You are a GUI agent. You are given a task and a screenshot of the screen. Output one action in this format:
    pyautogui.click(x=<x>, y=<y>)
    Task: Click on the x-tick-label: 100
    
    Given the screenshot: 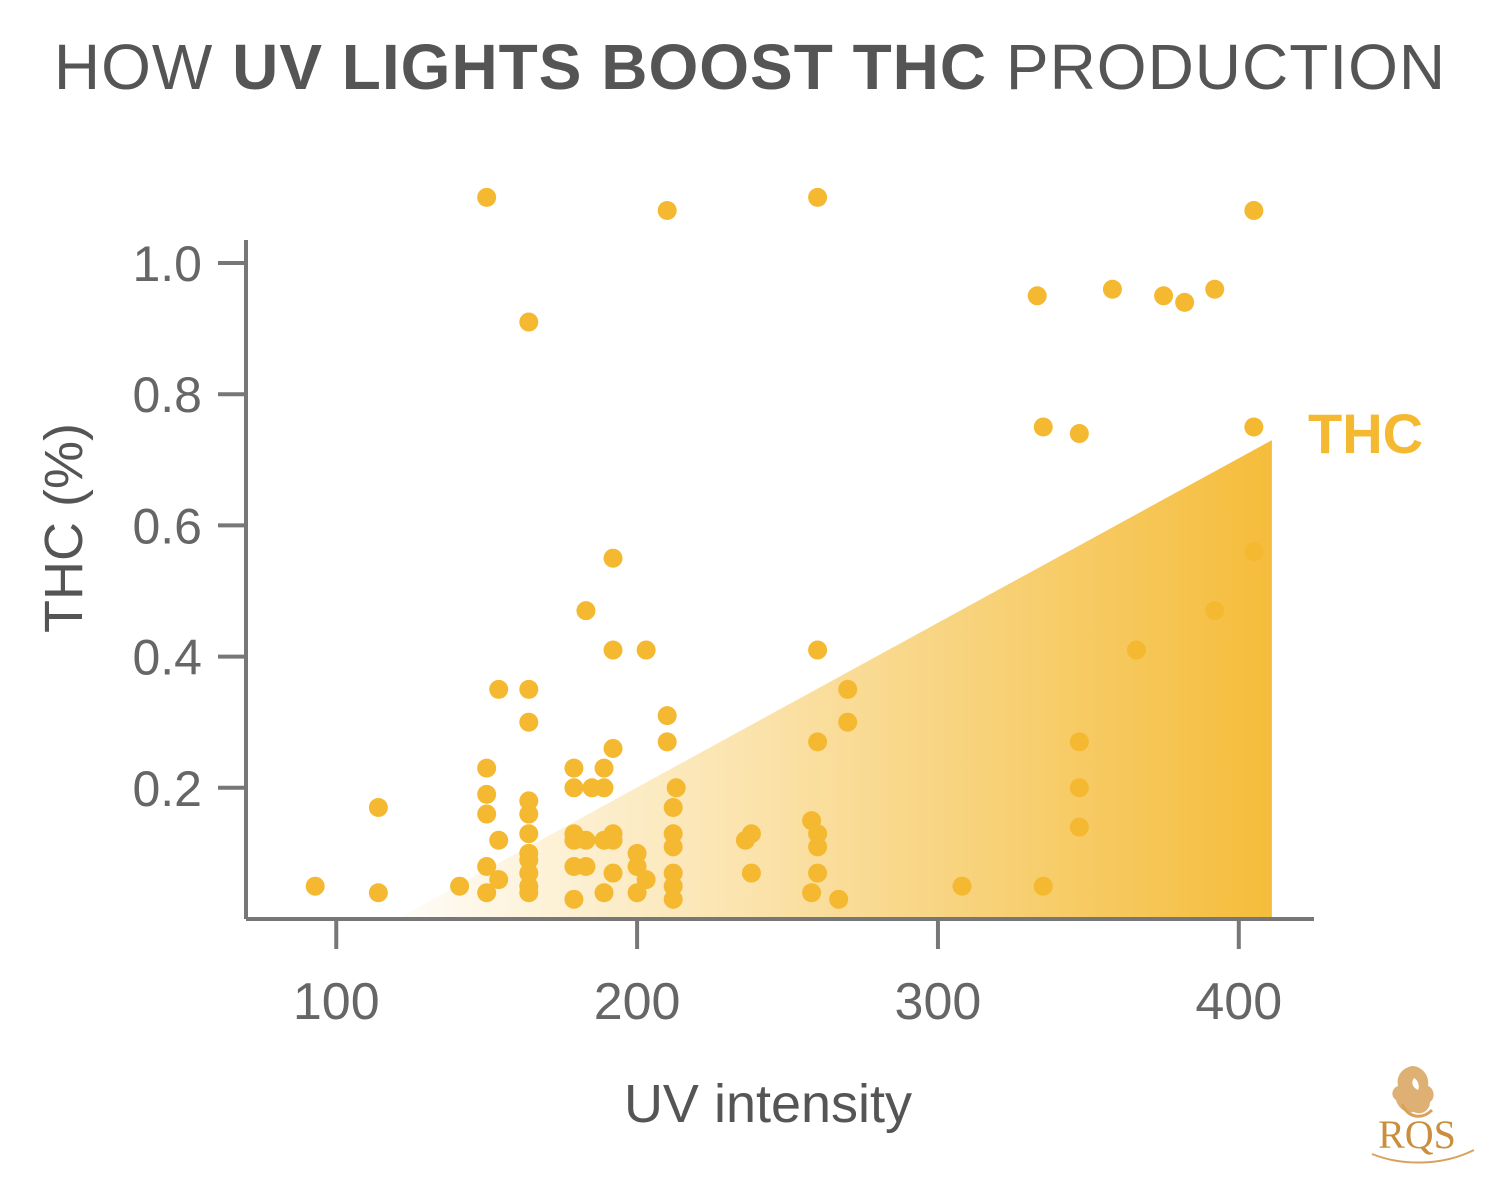 What is the action you would take?
    pyautogui.click(x=336, y=1002)
    